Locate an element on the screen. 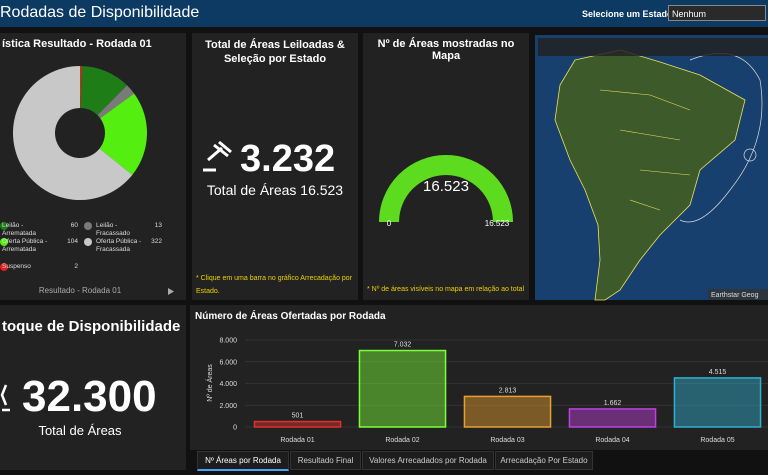  x-tick-label: Rodada 02 is located at coordinates (402, 440).